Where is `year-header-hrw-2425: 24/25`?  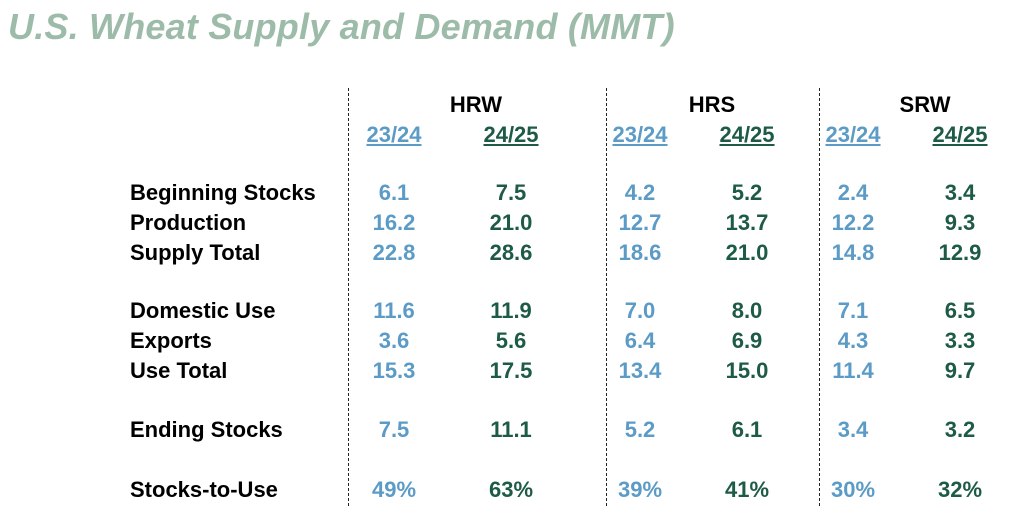 year-header-hrw-2425: 24/25 is located at coordinates (511, 134).